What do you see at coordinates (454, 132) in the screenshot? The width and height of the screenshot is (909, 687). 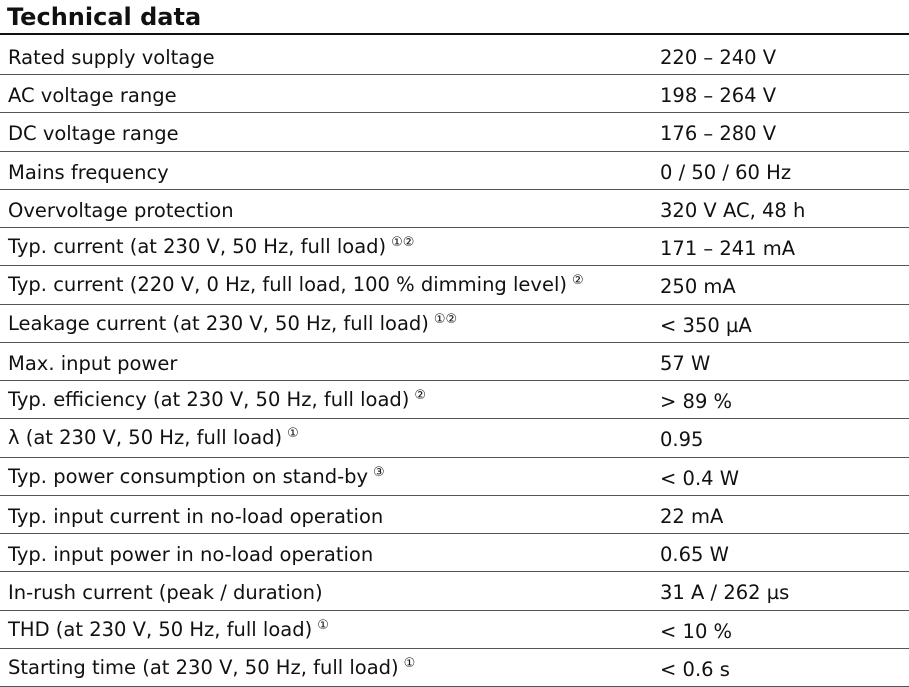 I see `table-row: DC voltage range 176 – 280 V` at bounding box center [454, 132].